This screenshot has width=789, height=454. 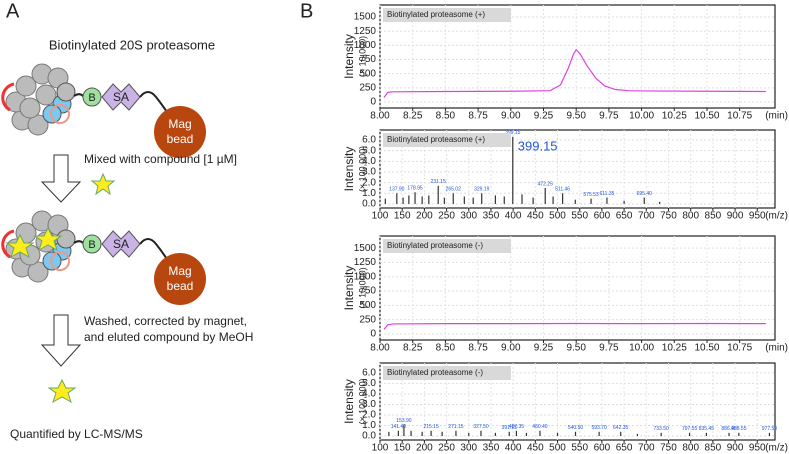 What do you see at coordinates (576, 348) in the screenshot?
I see `x-tick-label: 9.50` at bounding box center [576, 348].